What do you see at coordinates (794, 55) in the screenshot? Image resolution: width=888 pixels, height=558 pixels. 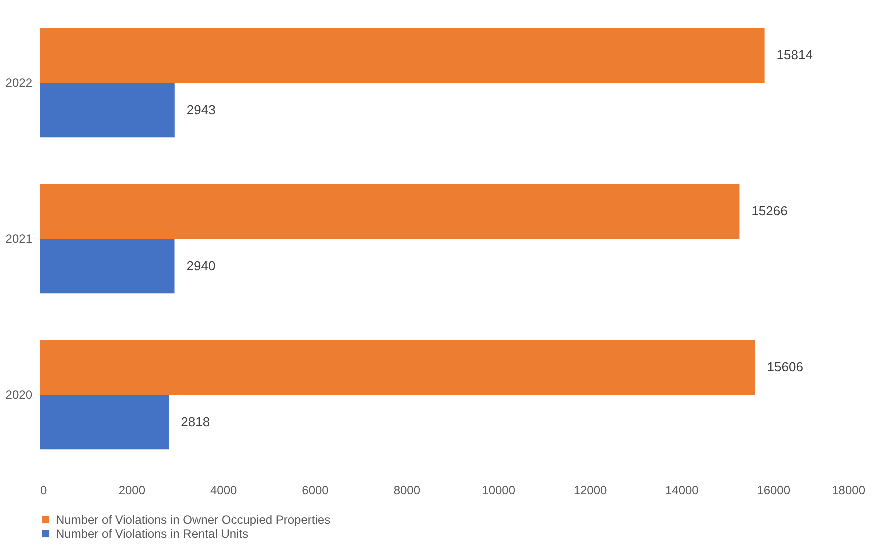 I see `data-label: 15814` at bounding box center [794, 55].